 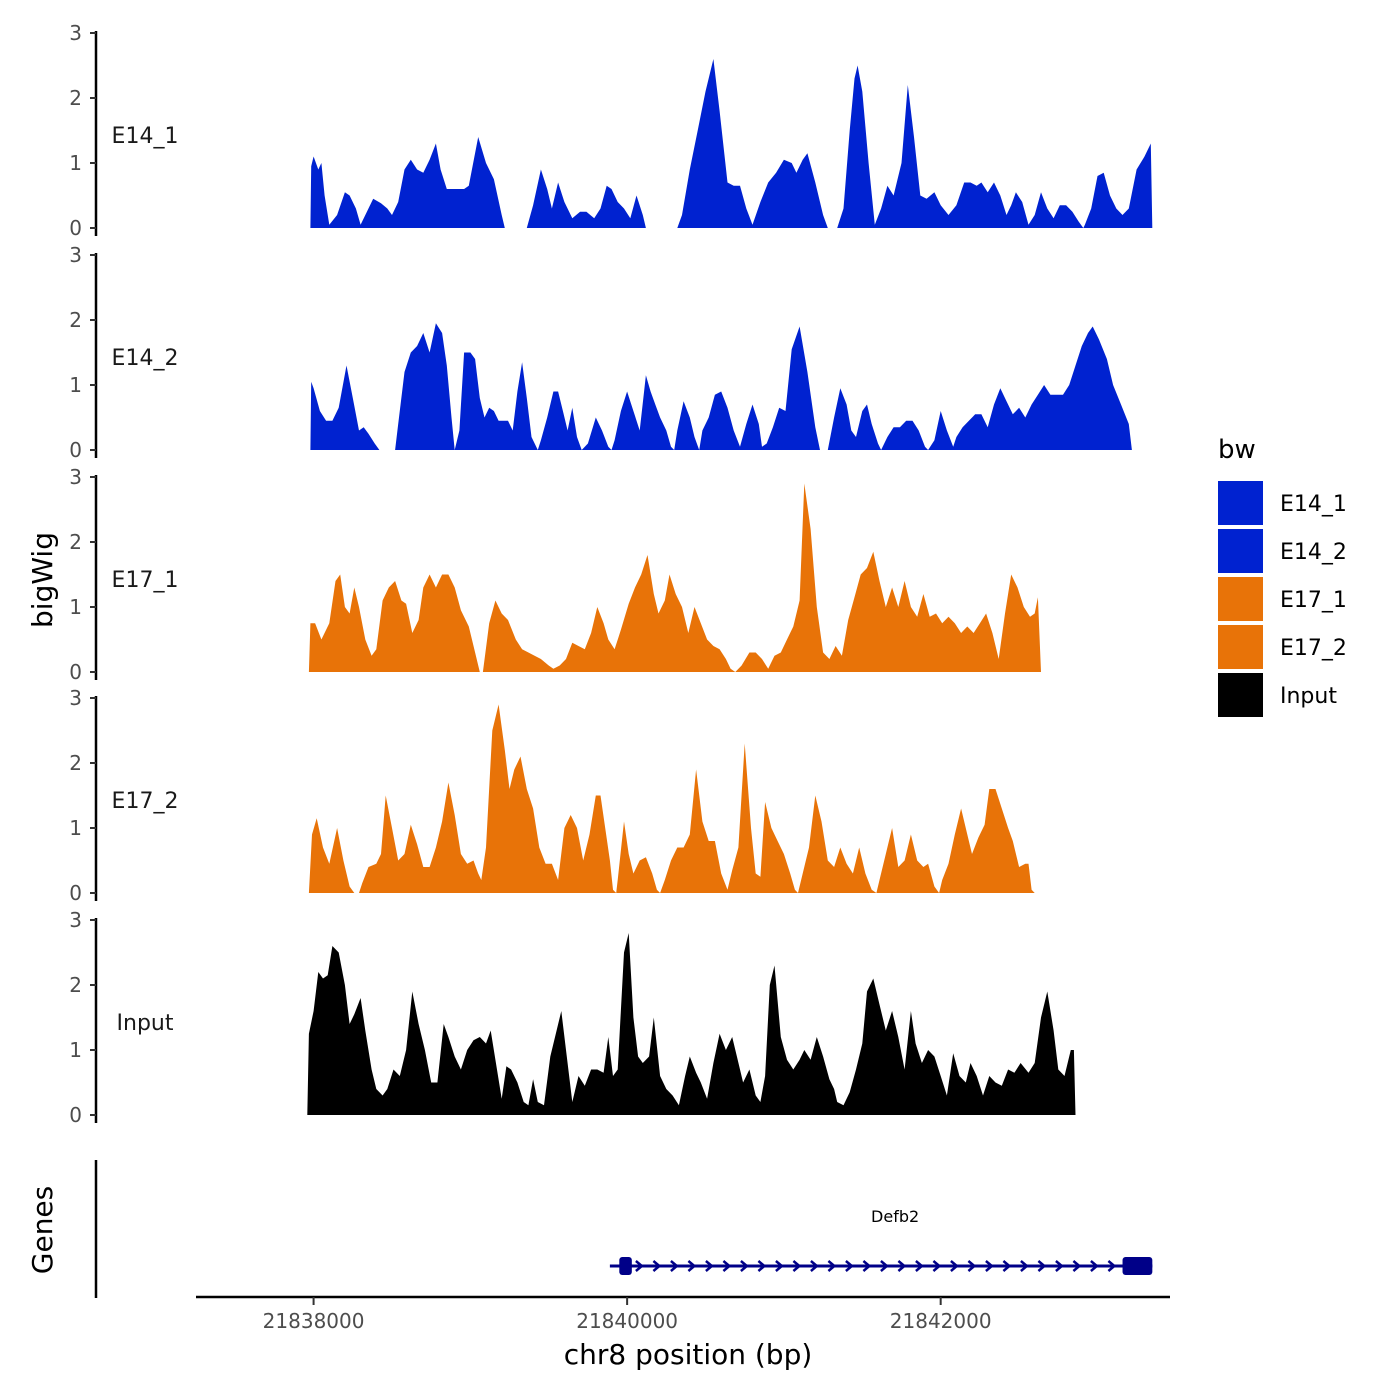 What do you see at coordinates (145, 136) in the screenshot?
I see `track-label: E14_1` at bounding box center [145, 136].